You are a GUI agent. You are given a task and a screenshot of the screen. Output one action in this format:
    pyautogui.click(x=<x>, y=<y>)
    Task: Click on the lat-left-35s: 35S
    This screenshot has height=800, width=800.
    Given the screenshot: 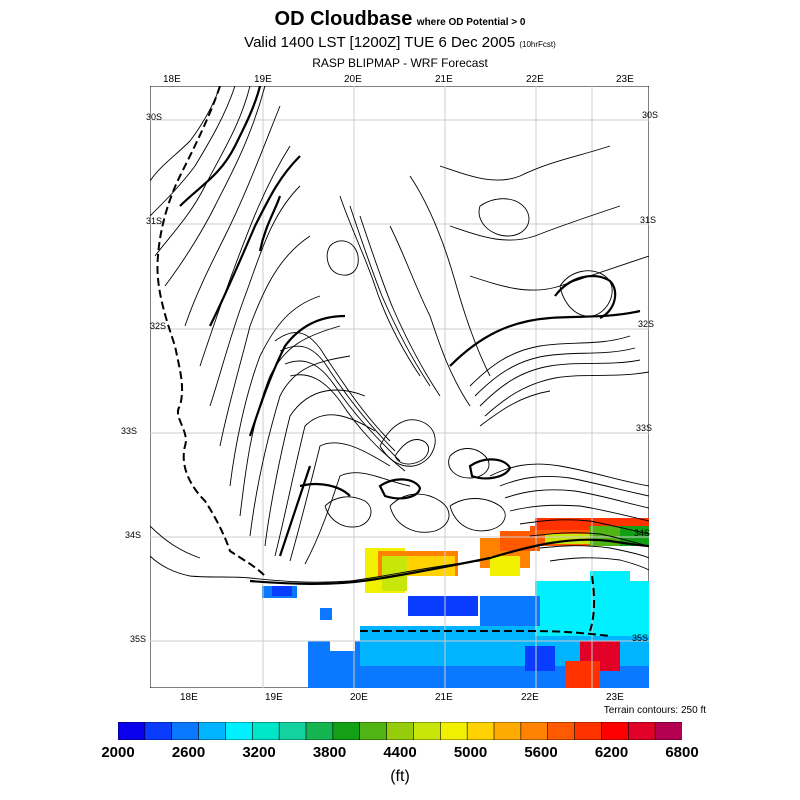 What is the action you would take?
    pyautogui.click(x=138, y=639)
    